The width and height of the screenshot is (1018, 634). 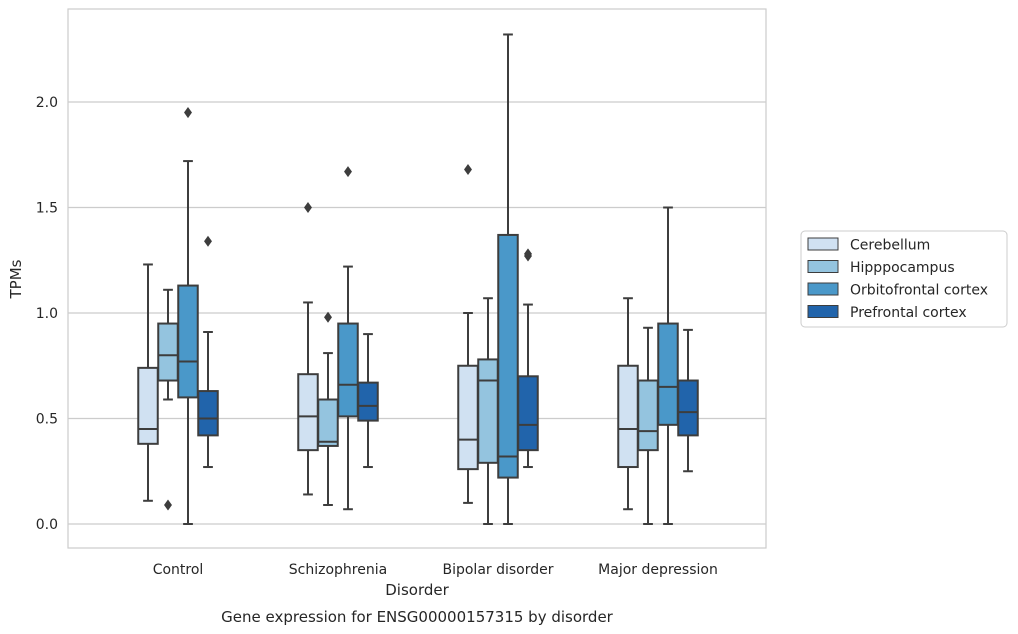 I want to click on legend-label: Prefrontal cortex, so click(x=908, y=313).